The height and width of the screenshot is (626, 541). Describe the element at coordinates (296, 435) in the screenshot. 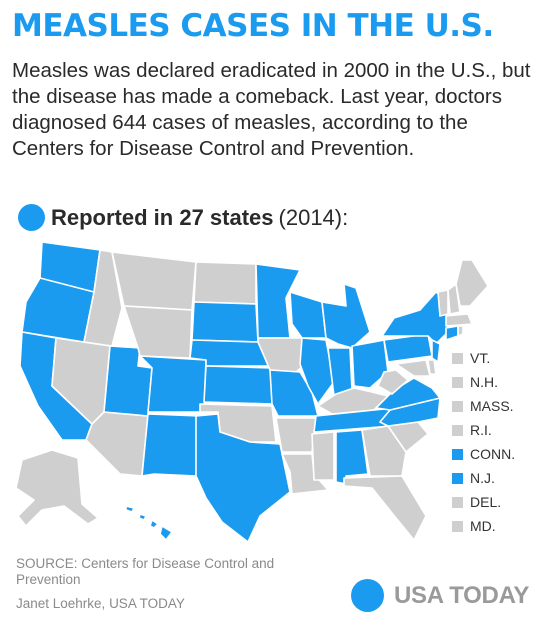

I see `state-ar` at that location.